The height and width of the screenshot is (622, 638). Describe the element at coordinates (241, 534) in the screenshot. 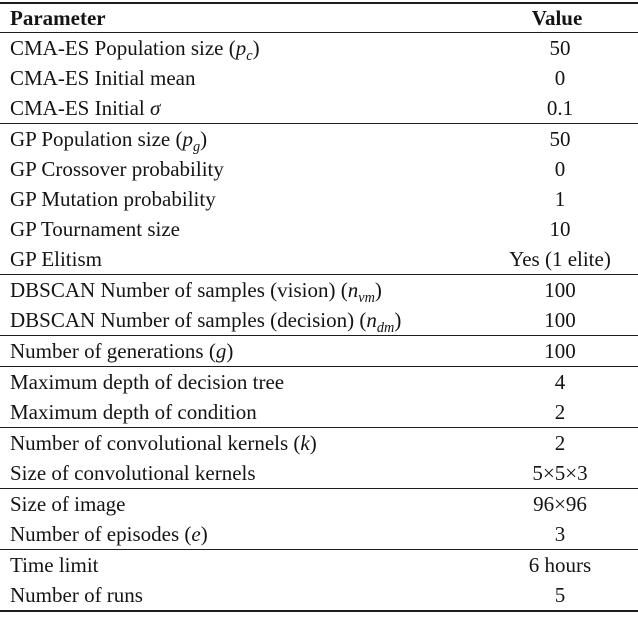

I see `parameter-cell: Number of episodes (e)` at that location.